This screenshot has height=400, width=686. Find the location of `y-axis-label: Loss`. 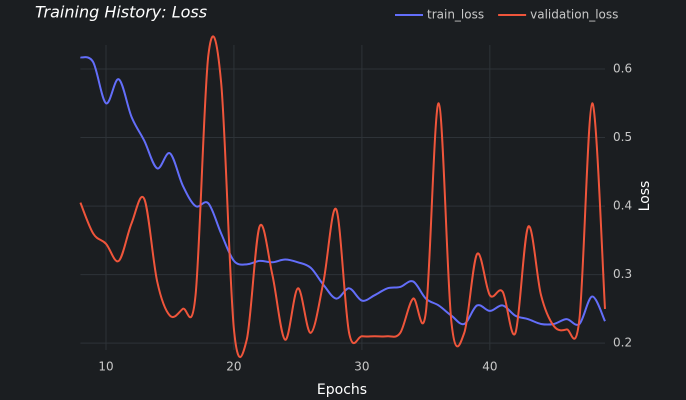

y-axis-label: Loss is located at coordinates (645, 196).